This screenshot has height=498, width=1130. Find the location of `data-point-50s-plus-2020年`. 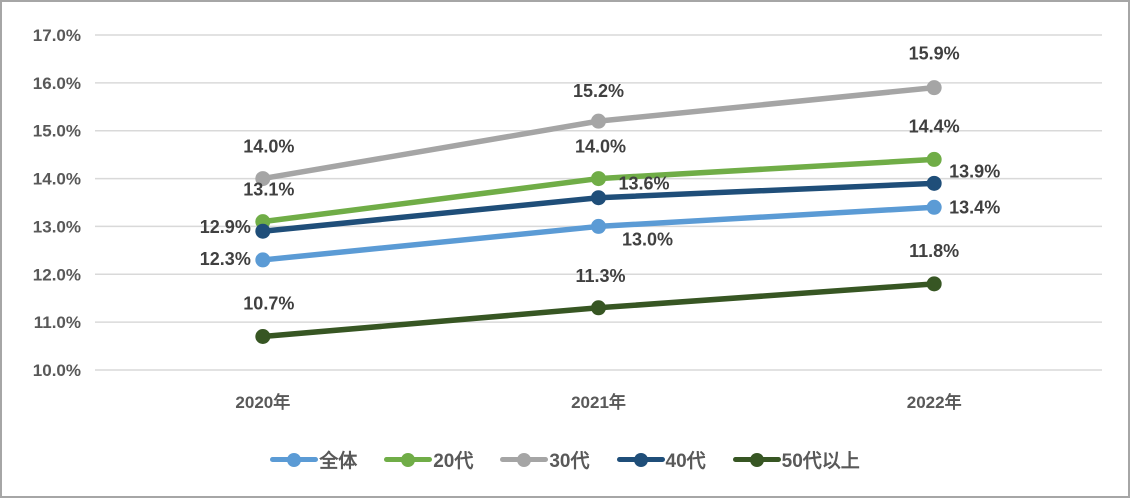

data-point-50s-plus-2020年 is located at coordinates (263, 336).